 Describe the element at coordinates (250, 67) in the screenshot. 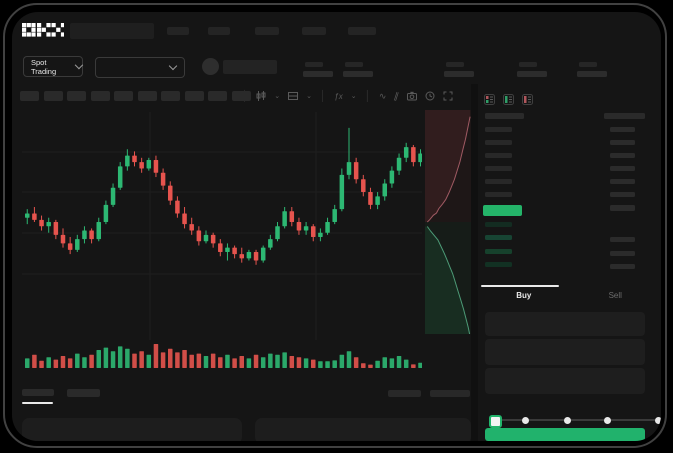

I see `pair-name-placeholder` at that location.